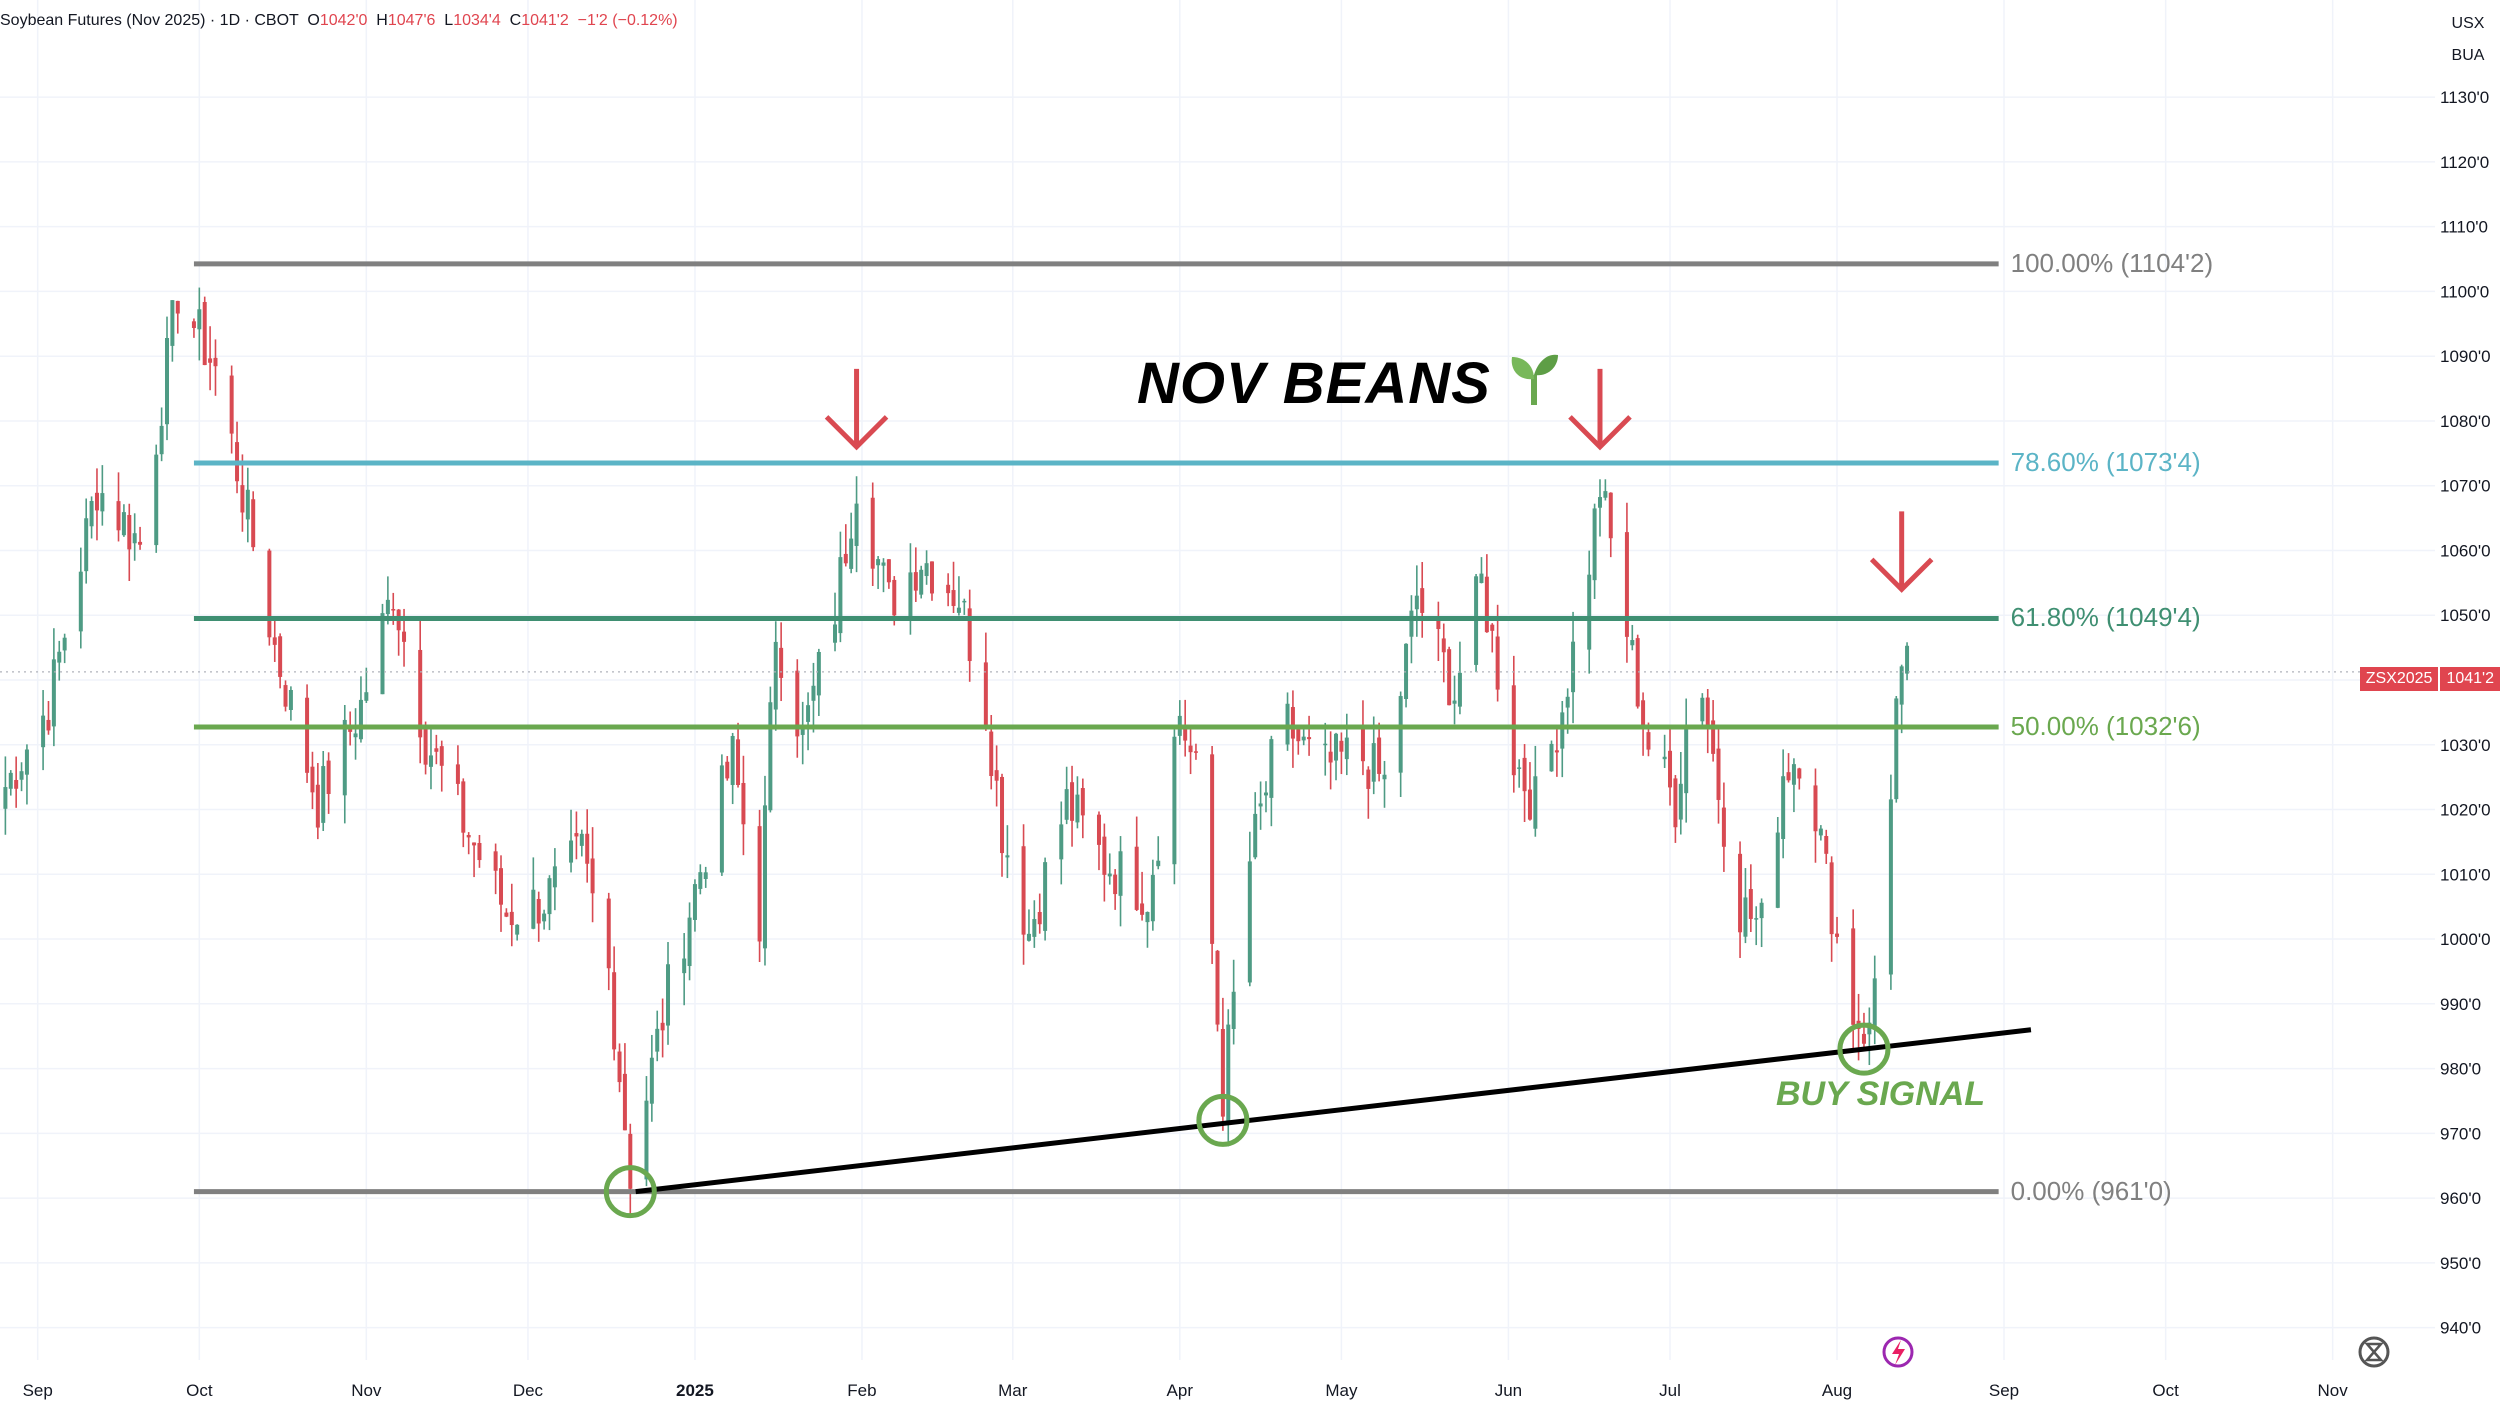  I want to click on price-tick-label: 1030'0, so click(2465, 745).